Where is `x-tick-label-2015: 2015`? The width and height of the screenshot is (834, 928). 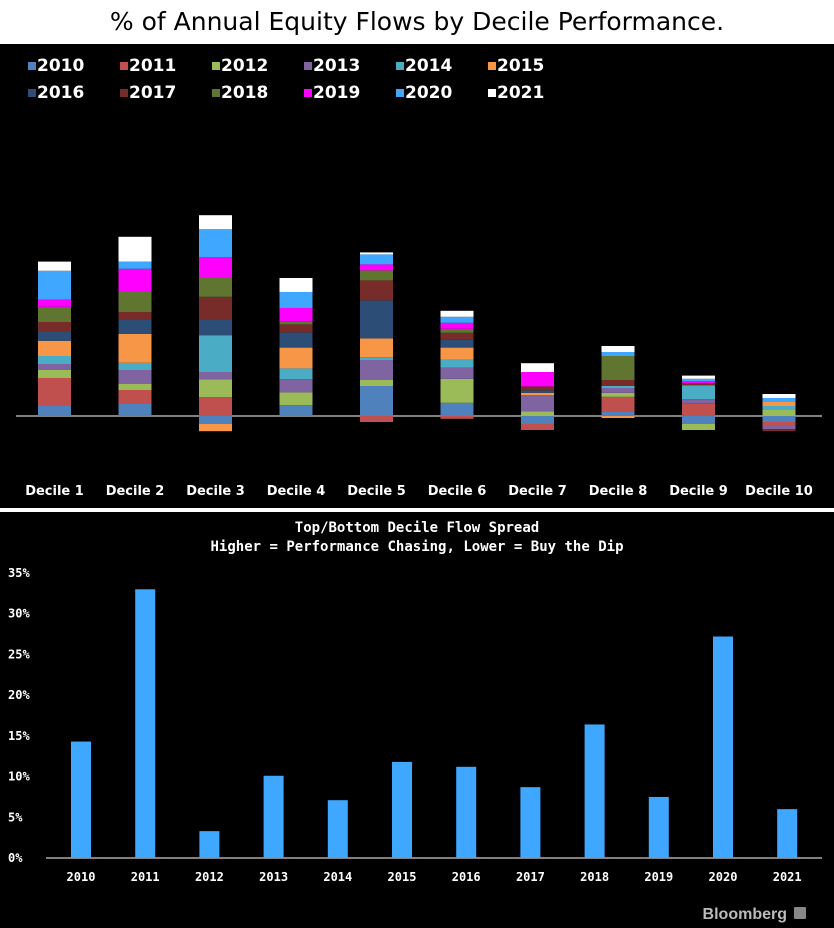 x-tick-label-2015: 2015 is located at coordinates (402, 877).